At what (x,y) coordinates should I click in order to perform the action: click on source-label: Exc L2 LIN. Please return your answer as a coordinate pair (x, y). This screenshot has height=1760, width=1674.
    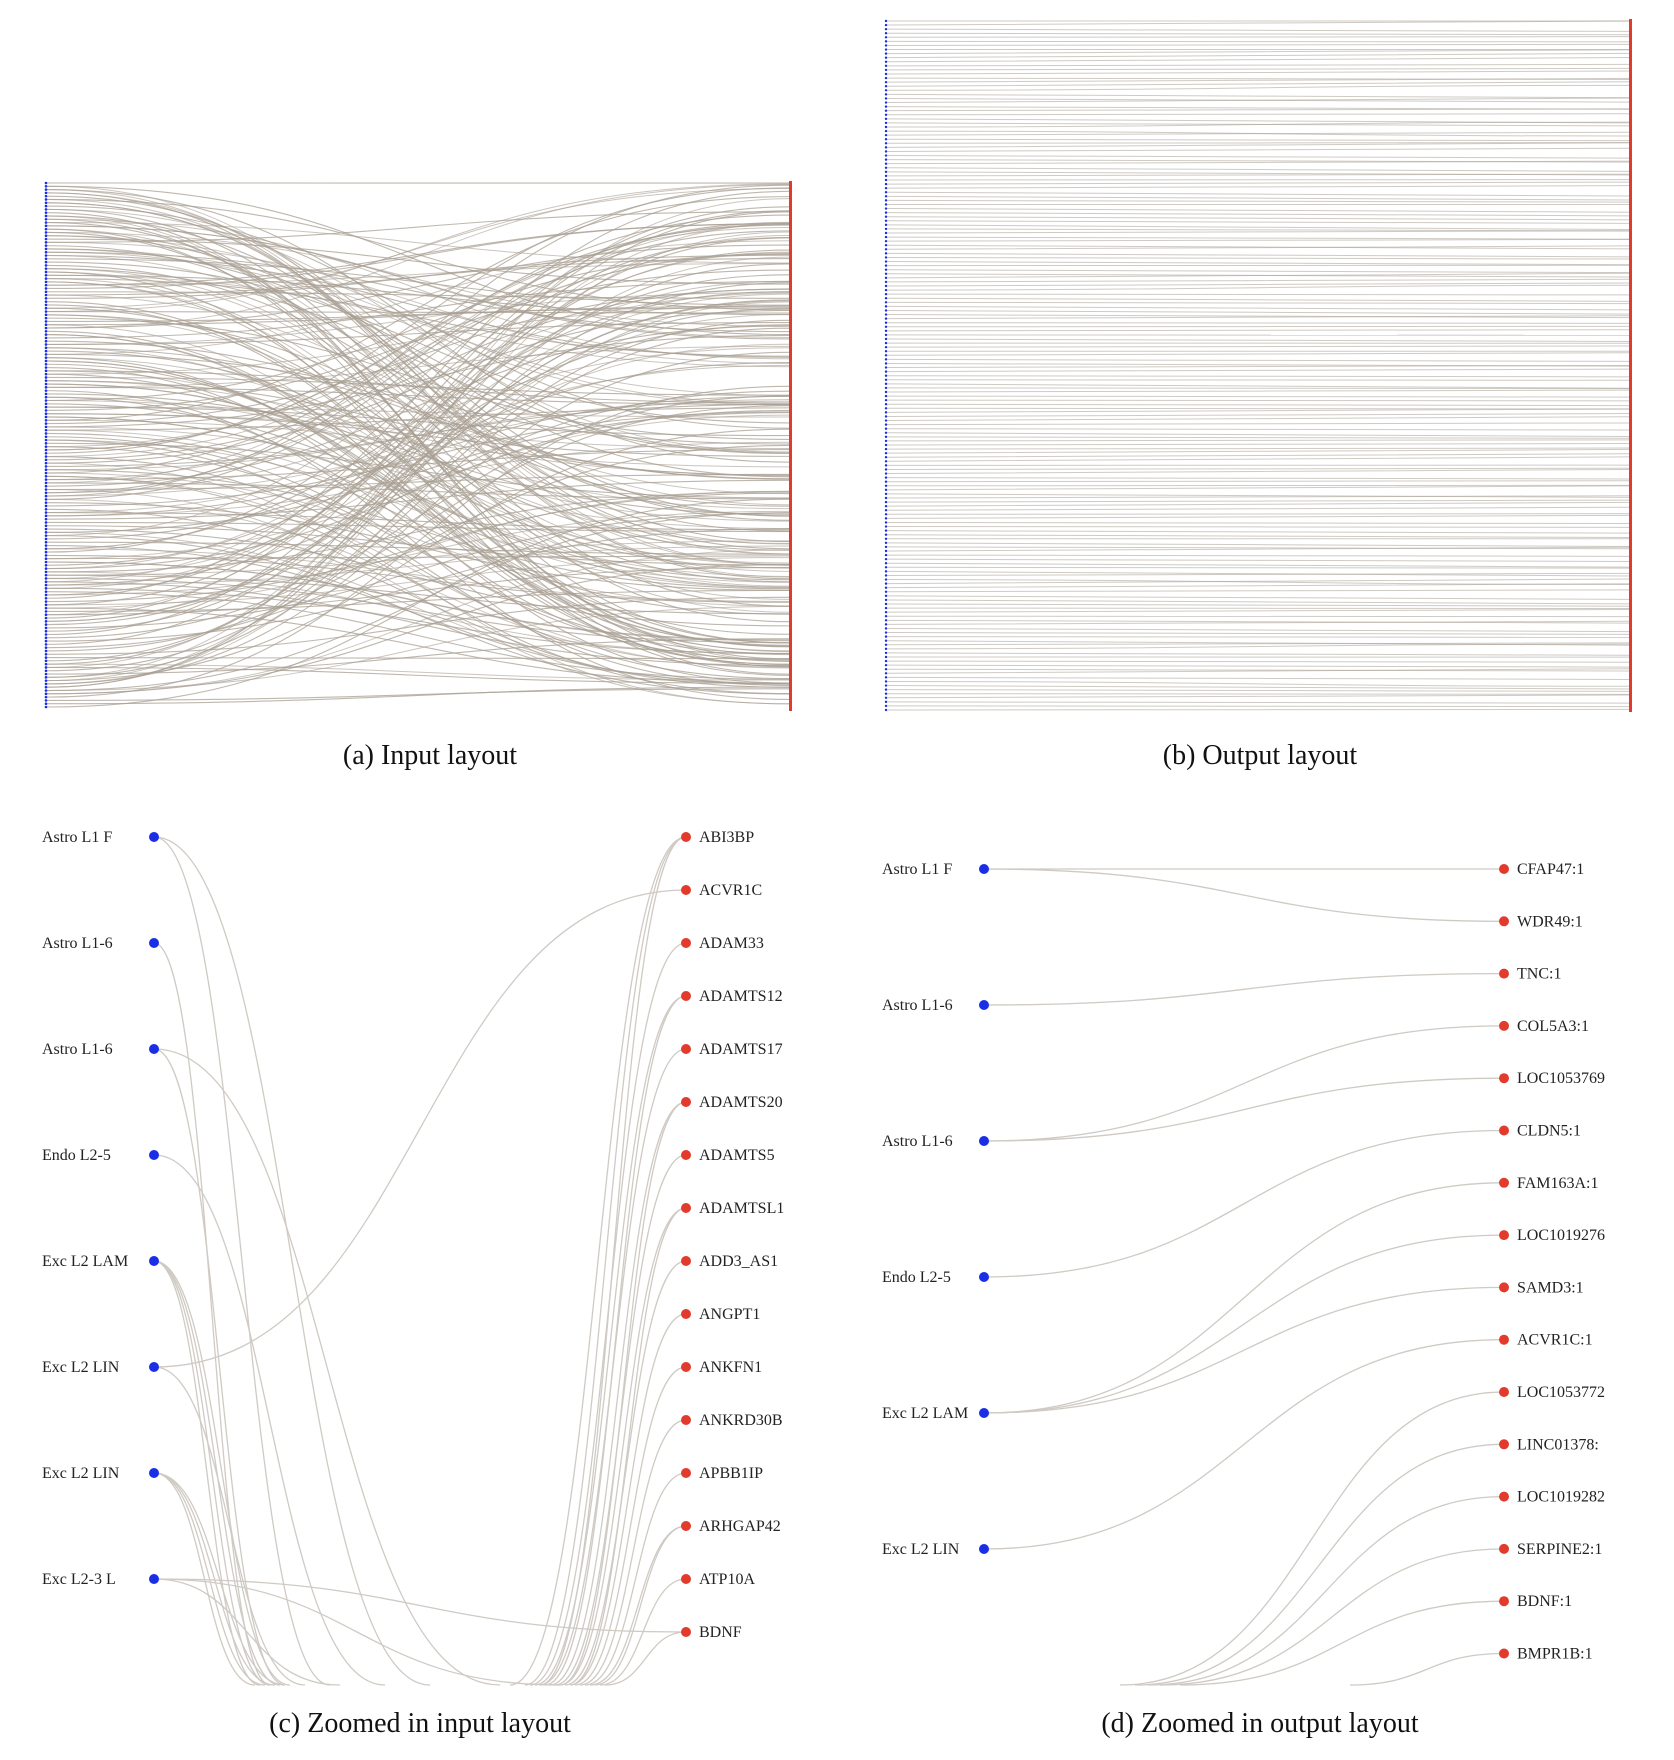
    Looking at the image, I should click on (81, 1367).